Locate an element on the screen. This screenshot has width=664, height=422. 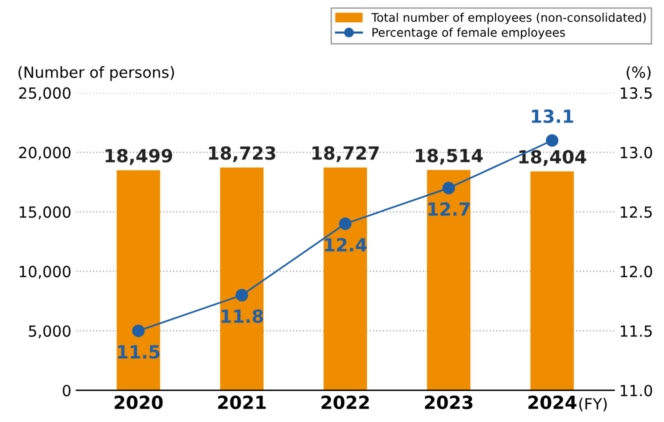
x-tick-label: 2020 is located at coordinates (138, 403).